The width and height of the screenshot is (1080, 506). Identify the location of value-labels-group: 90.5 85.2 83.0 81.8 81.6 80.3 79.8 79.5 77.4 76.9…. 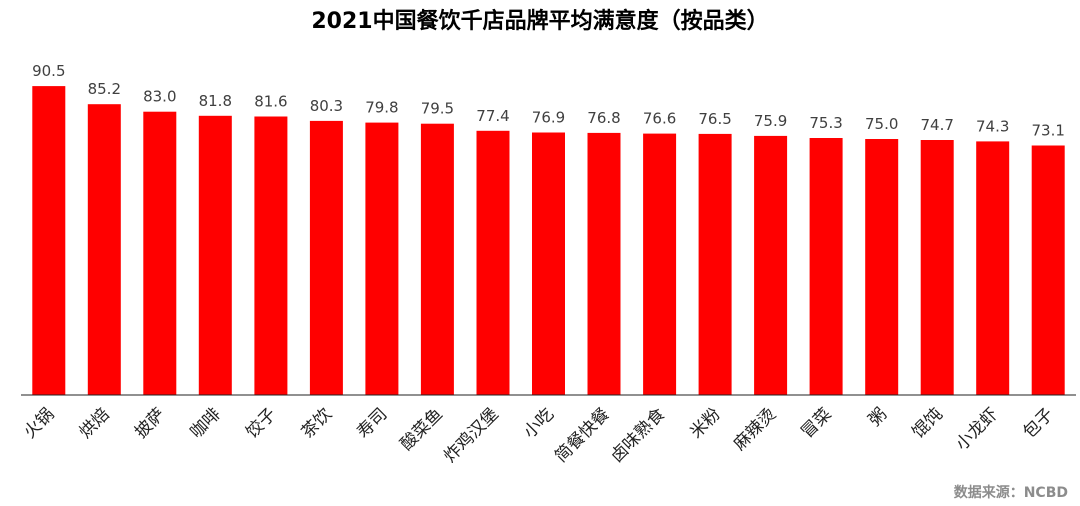
(548, 100).